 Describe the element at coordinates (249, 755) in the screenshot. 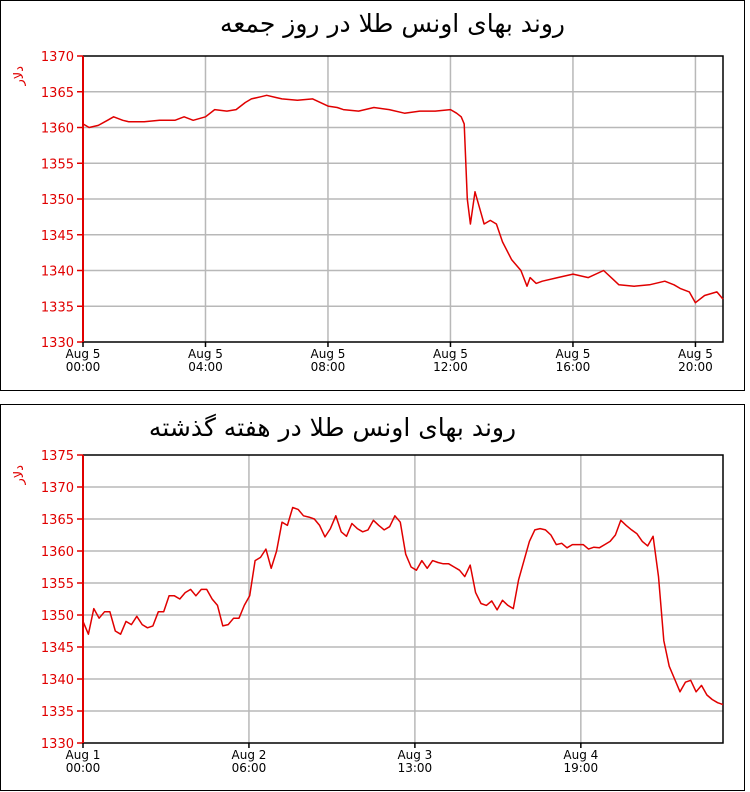

I see `x-tick-label: Aug 2` at that location.